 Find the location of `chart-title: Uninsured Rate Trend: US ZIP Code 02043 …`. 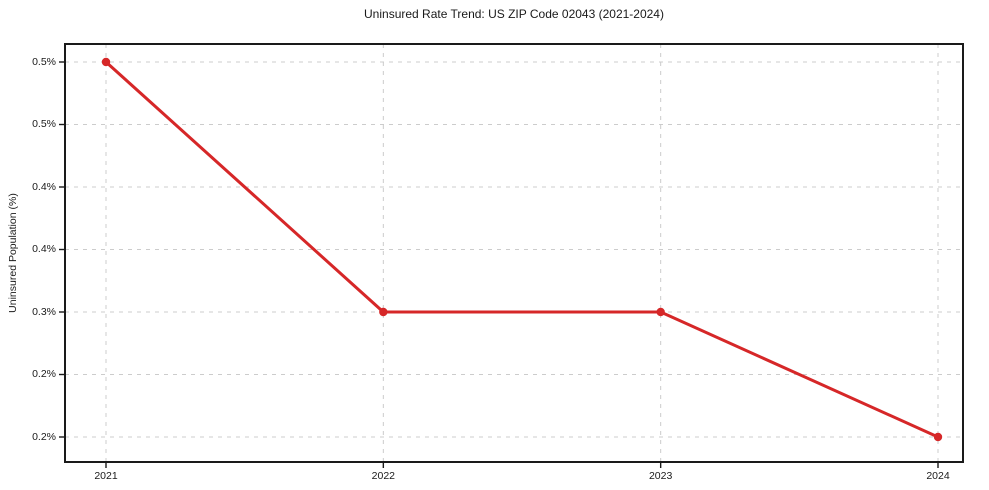

chart-title: Uninsured Rate Trend: US ZIP Code 02043 … is located at coordinates (514, 14).